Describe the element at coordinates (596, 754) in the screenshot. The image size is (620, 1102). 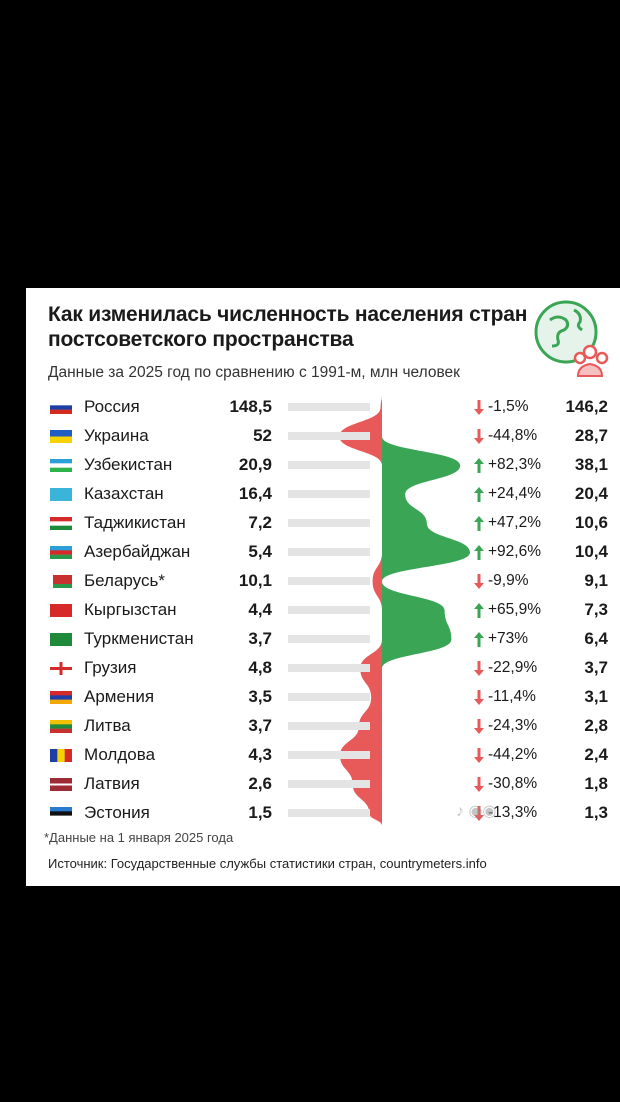
I see `population-2025-value: 2,4` at that location.